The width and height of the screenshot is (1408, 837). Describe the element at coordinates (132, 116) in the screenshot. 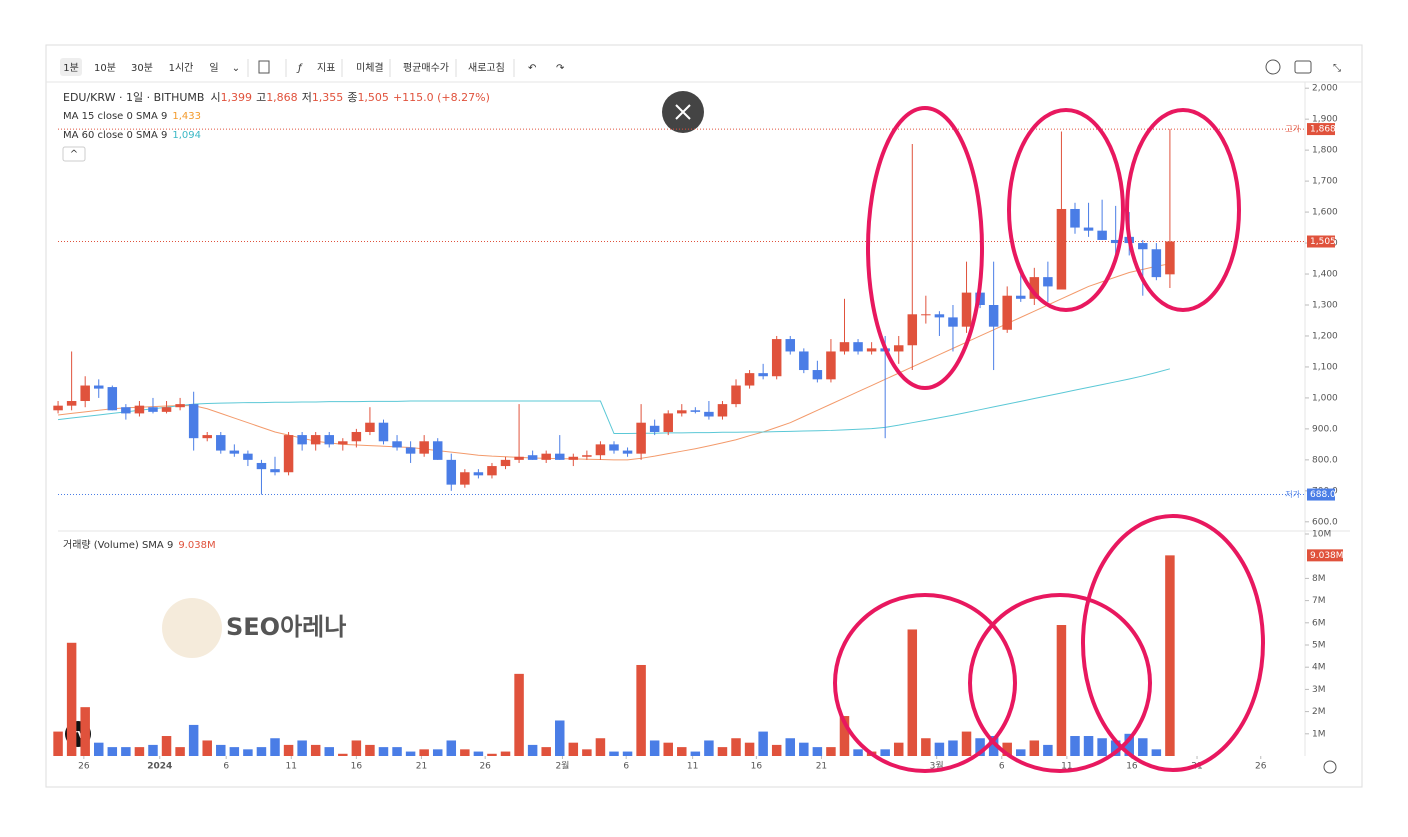

I see `ma-legend: MA 15 close 0 SMA 9 1,433` at that location.